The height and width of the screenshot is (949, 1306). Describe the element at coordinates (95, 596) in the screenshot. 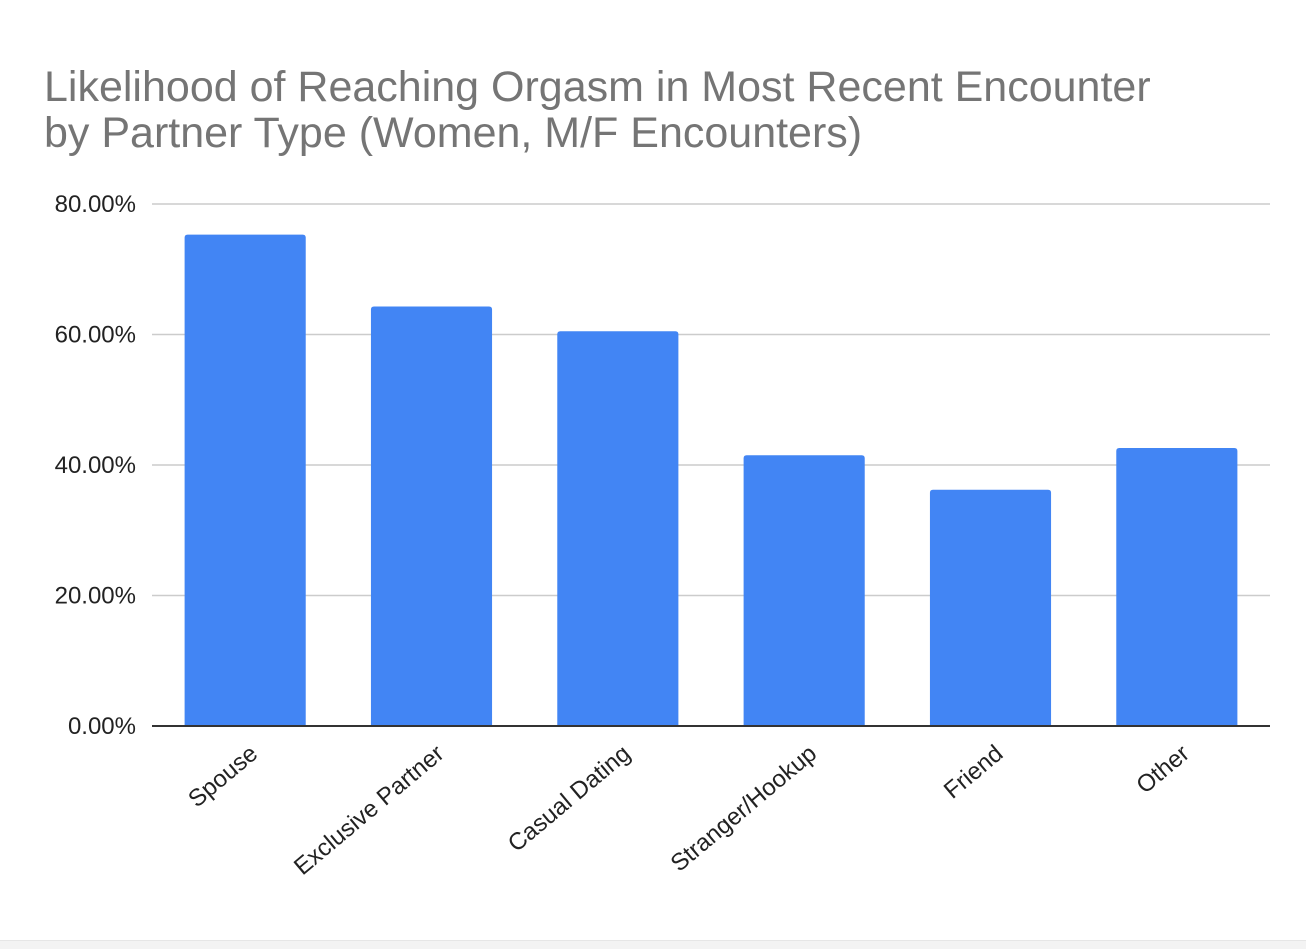

I see `y-tick-label: 20.00%` at that location.